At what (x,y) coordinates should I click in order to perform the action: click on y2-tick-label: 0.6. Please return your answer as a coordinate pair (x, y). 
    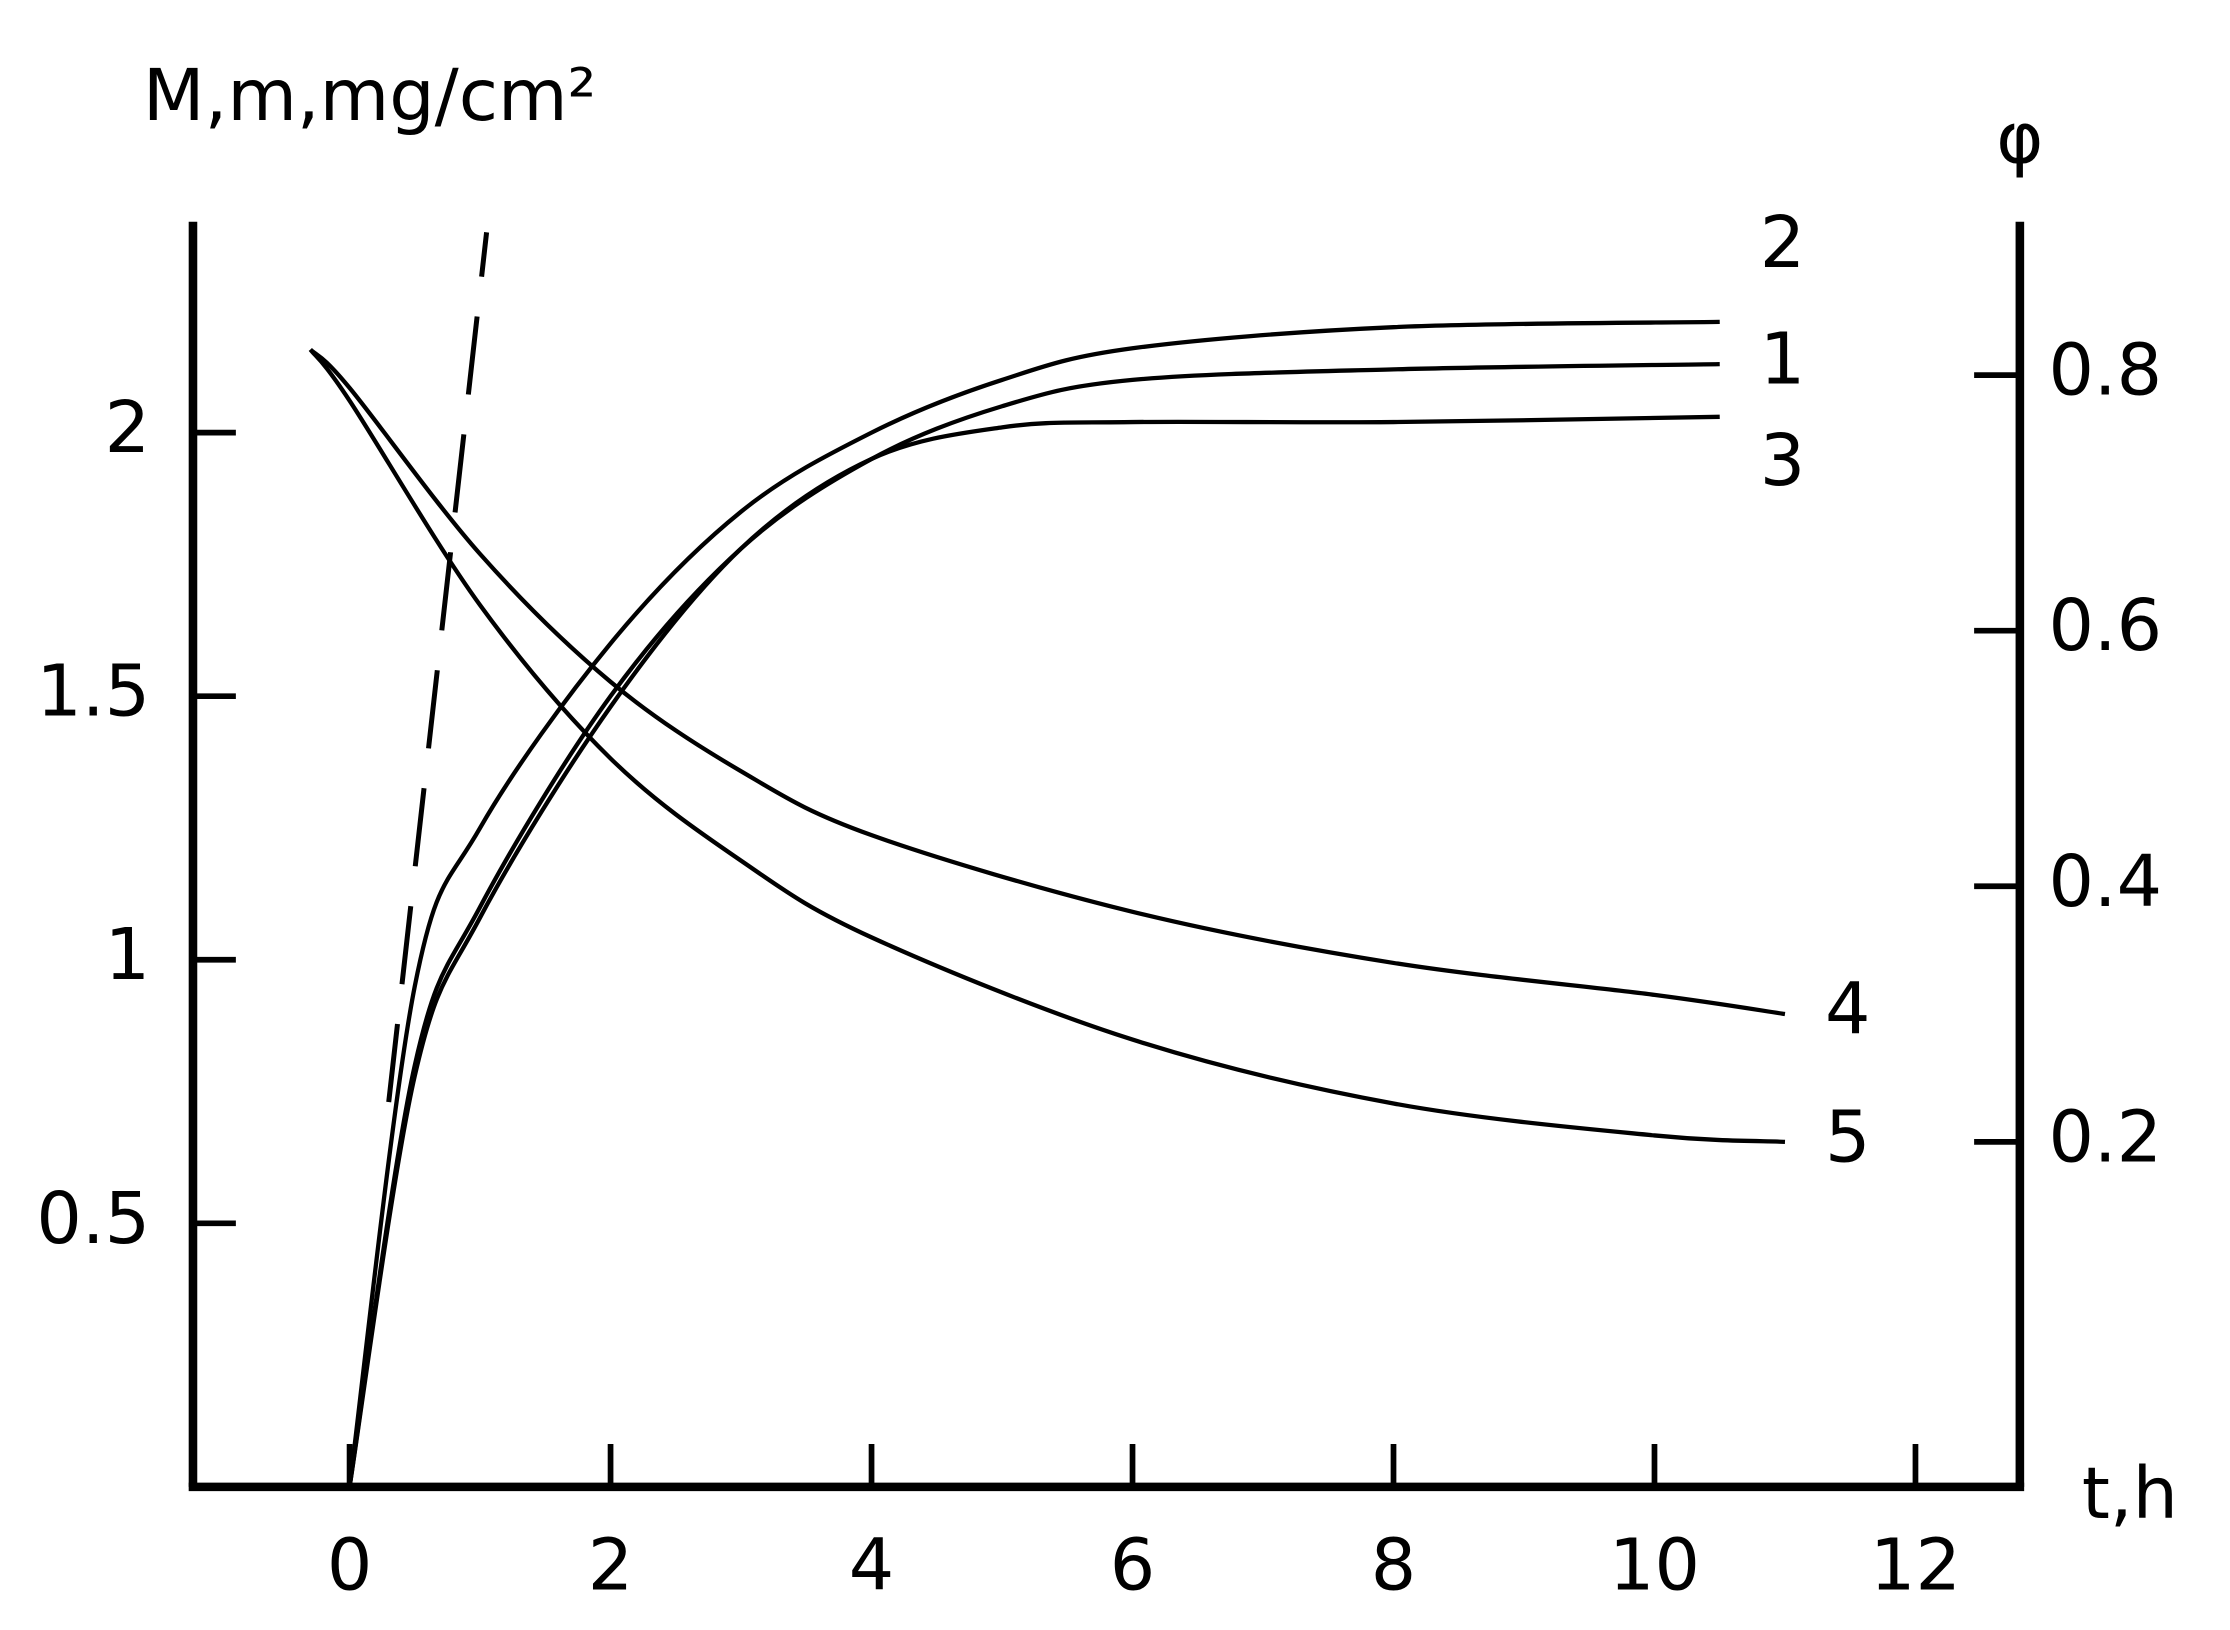
    Looking at the image, I should click on (2105, 625).